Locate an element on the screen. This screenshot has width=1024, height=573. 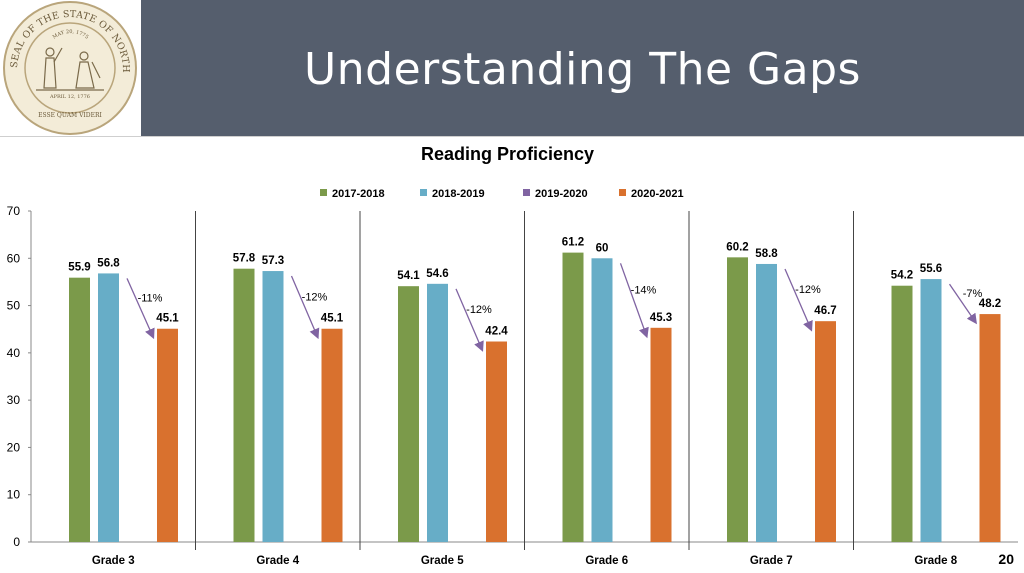
x-tick-label: Grade 4 is located at coordinates (277, 561).